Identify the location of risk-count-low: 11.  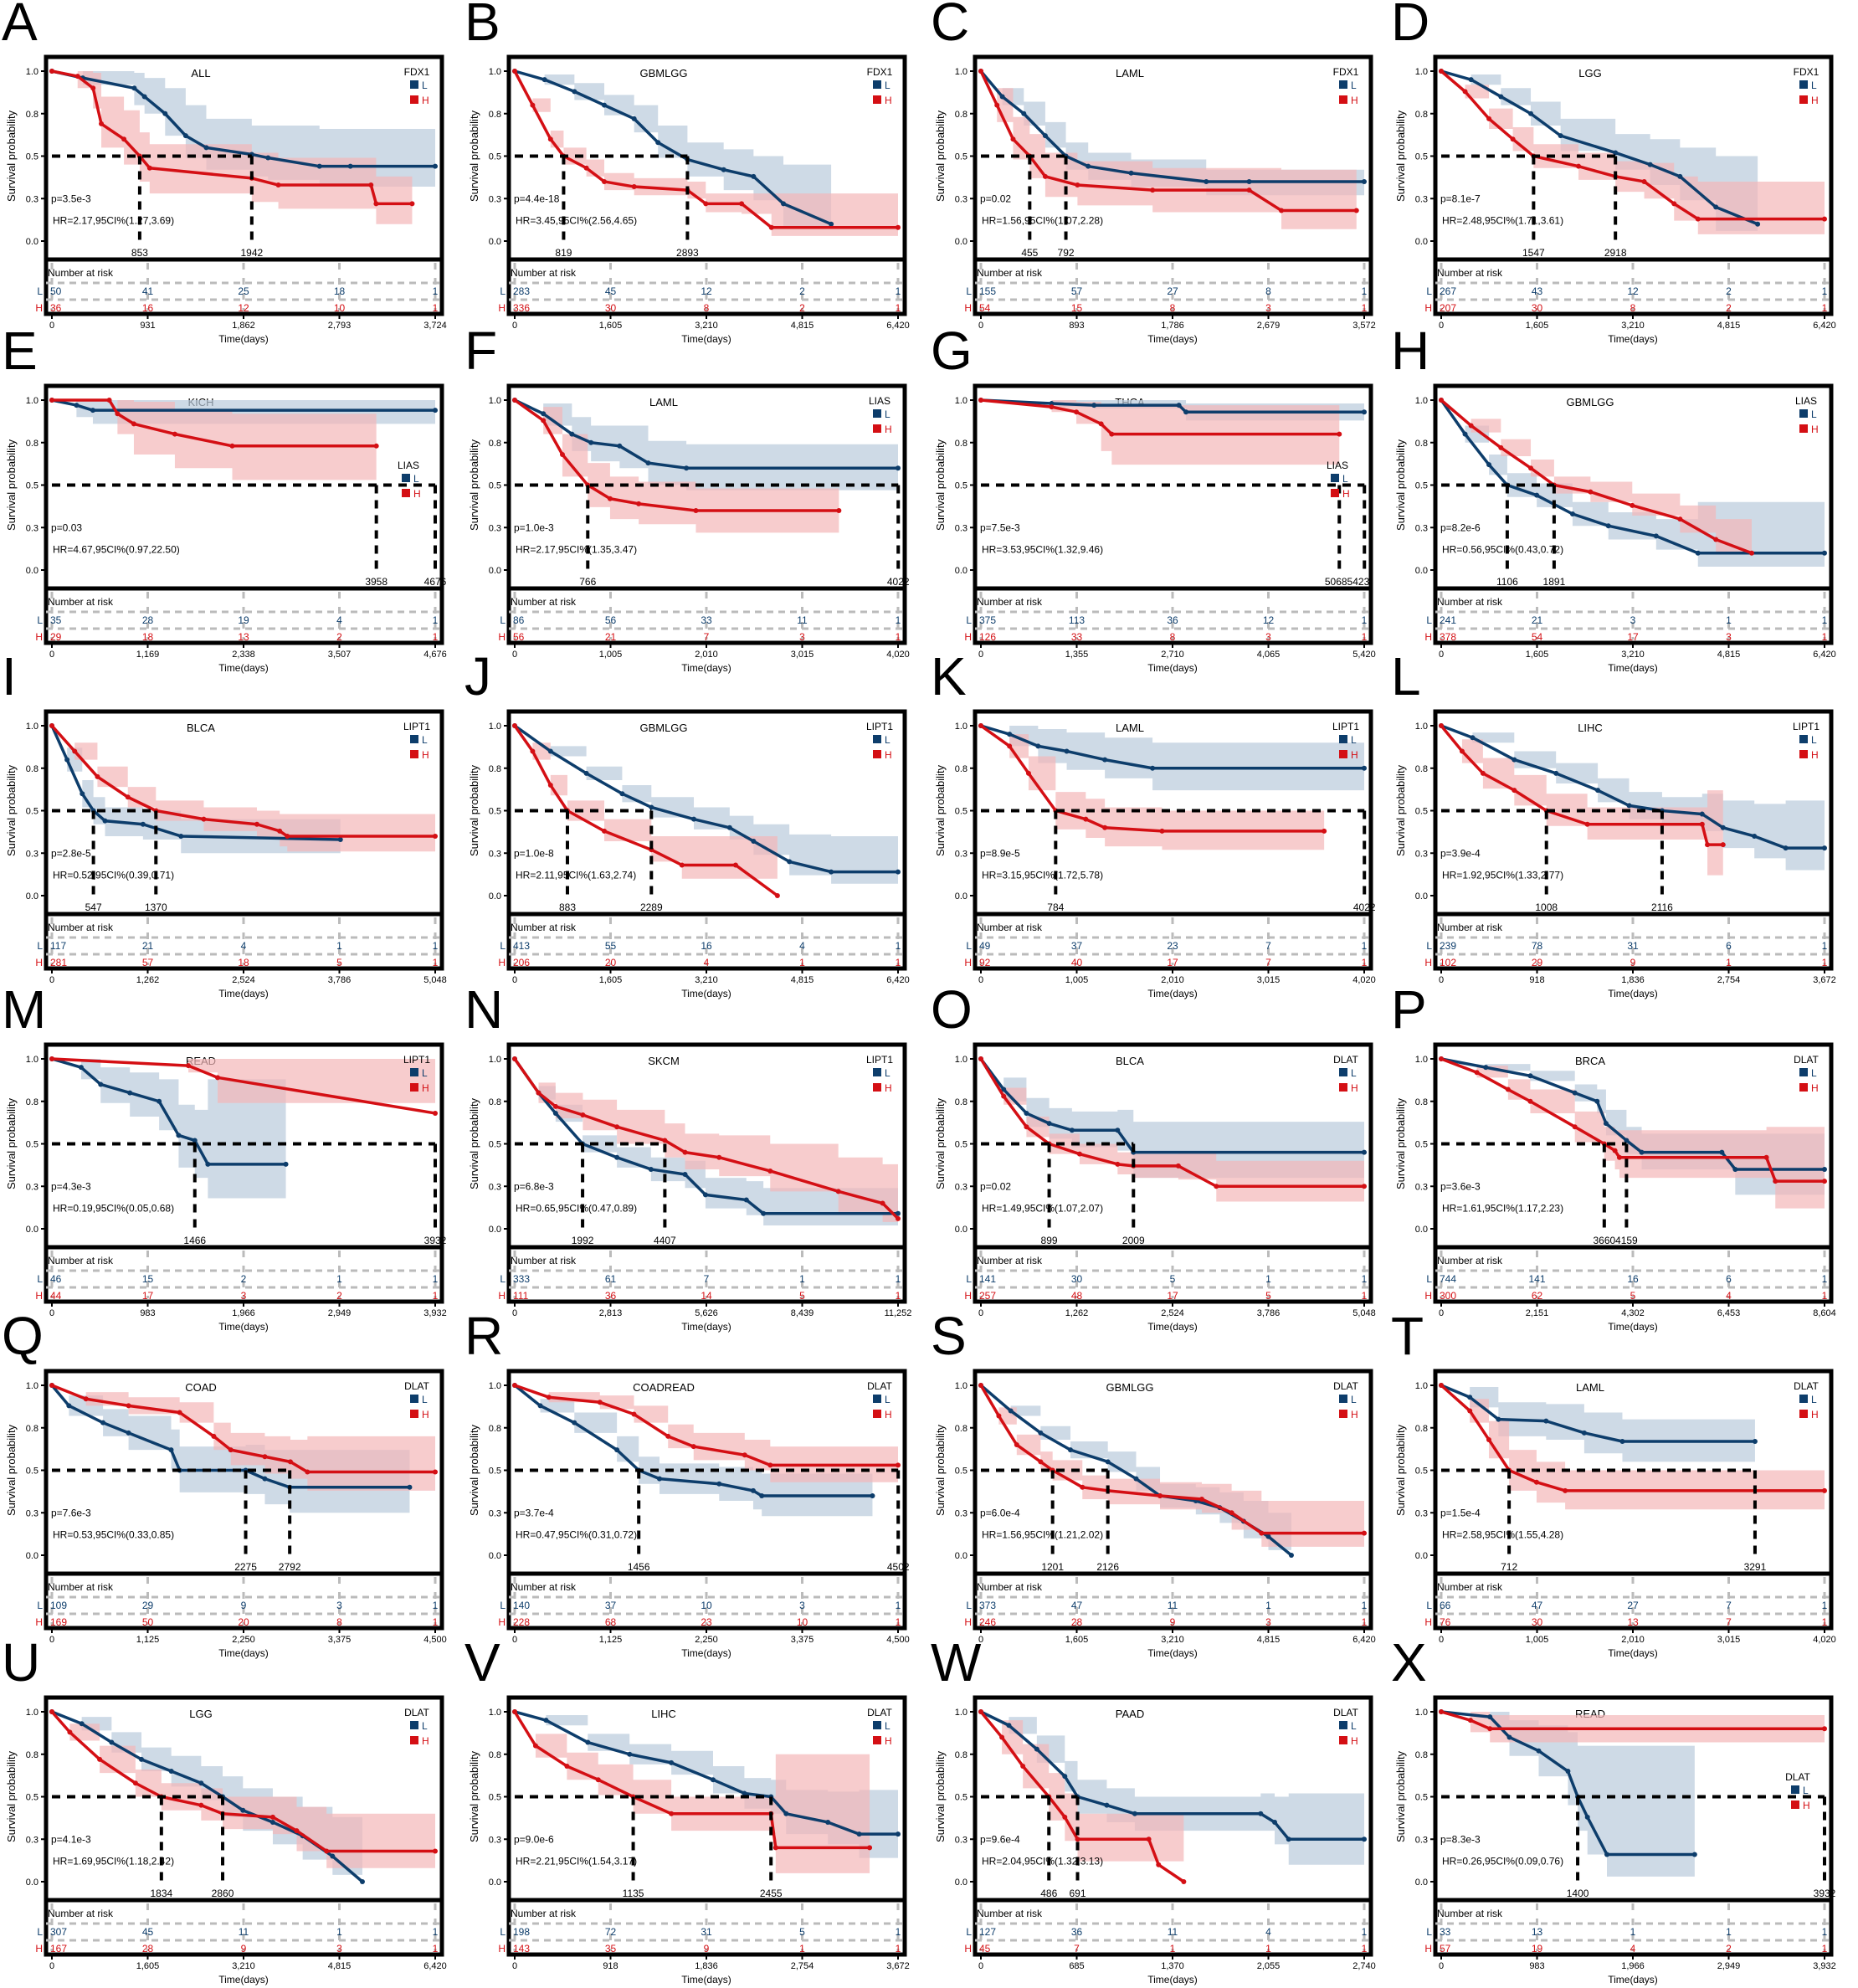
(1173, 1932).